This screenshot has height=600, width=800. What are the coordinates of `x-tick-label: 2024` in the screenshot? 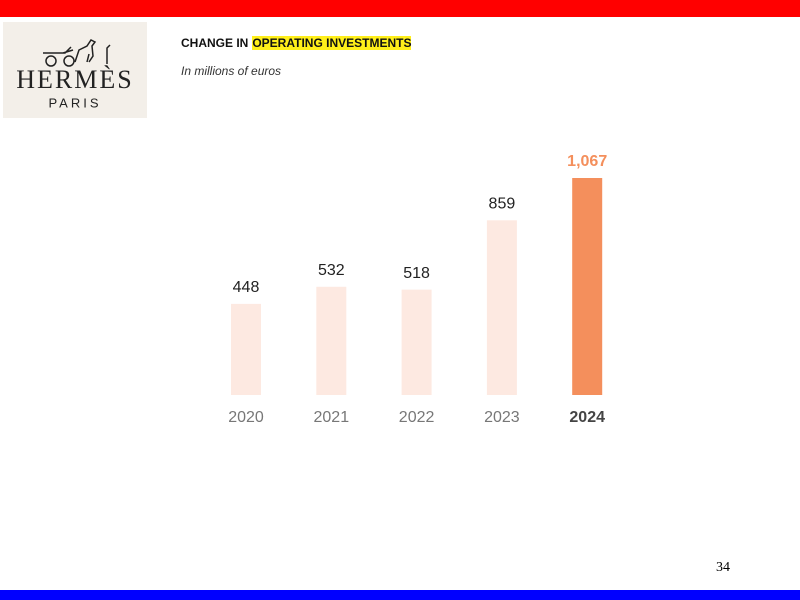 It's located at (587, 417).